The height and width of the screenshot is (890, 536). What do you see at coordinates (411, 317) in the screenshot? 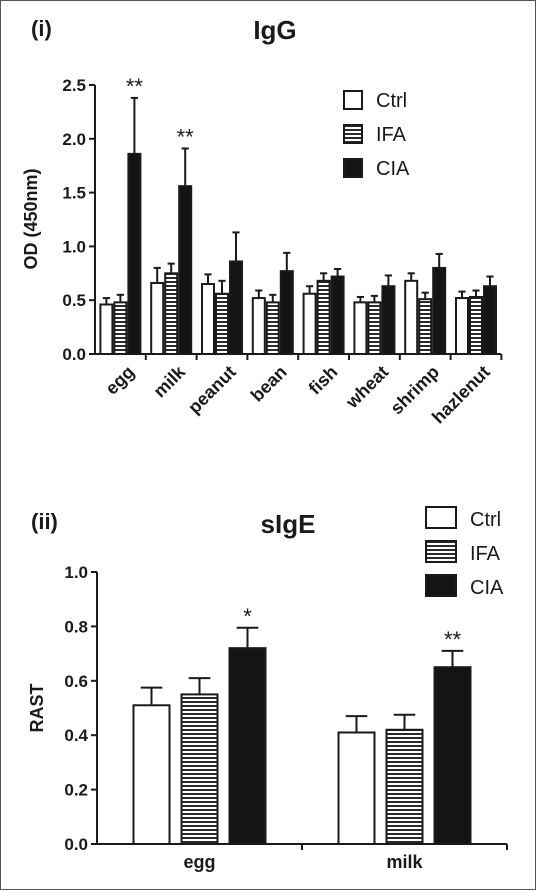
I see `bar-ctrl-shrimp` at bounding box center [411, 317].